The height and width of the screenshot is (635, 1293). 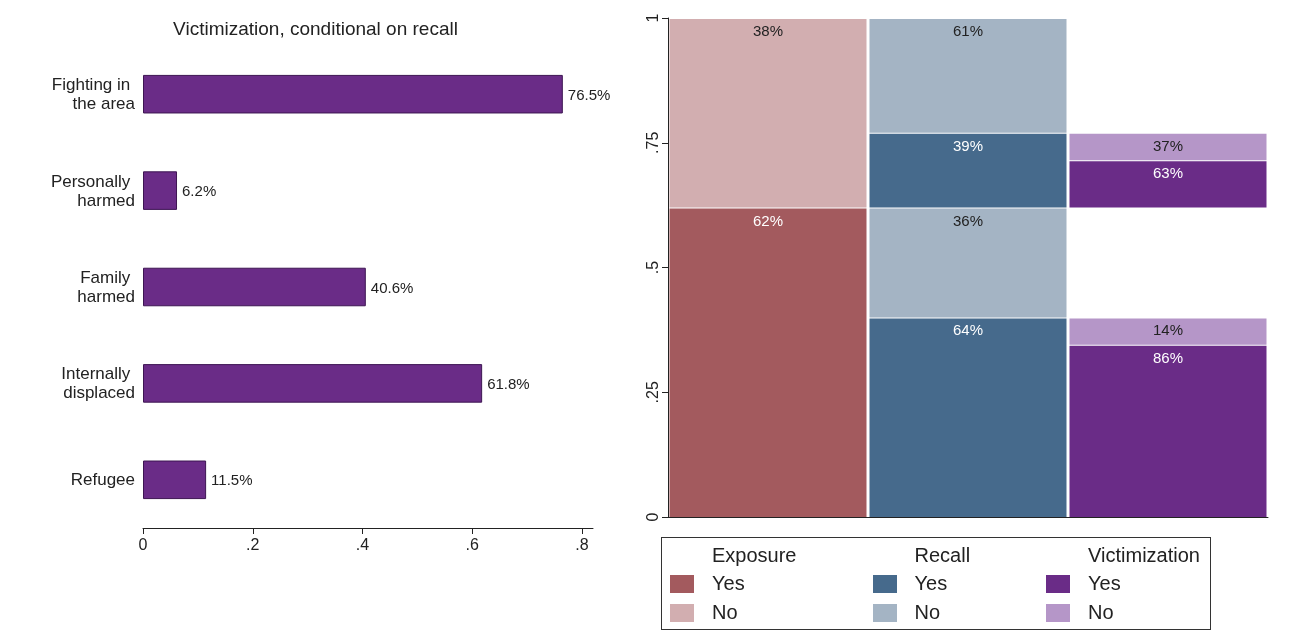 What do you see at coordinates (652, 517) in the screenshot?
I see `y-tick-label: 0` at bounding box center [652, 517].